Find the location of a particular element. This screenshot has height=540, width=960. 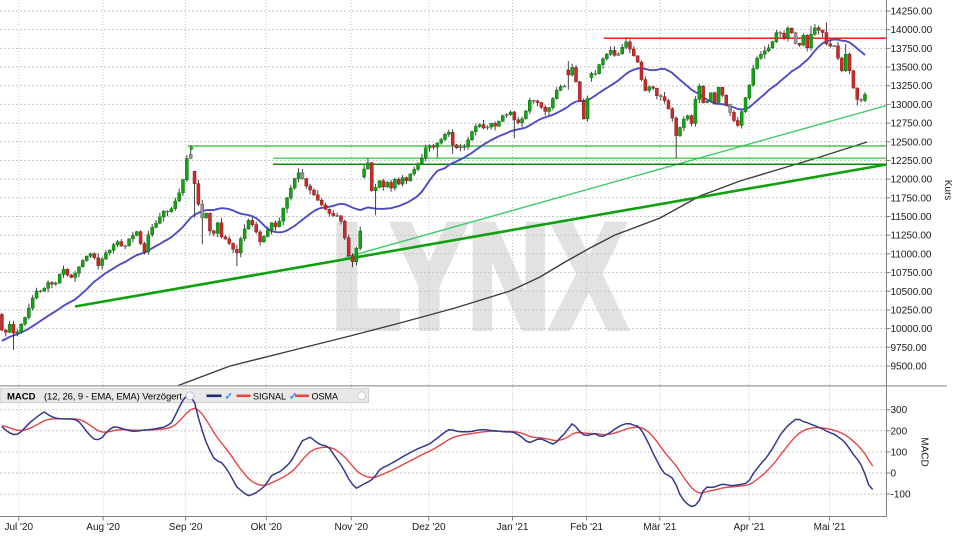

svg-text: OSMA is located at coordinates (325, 397).